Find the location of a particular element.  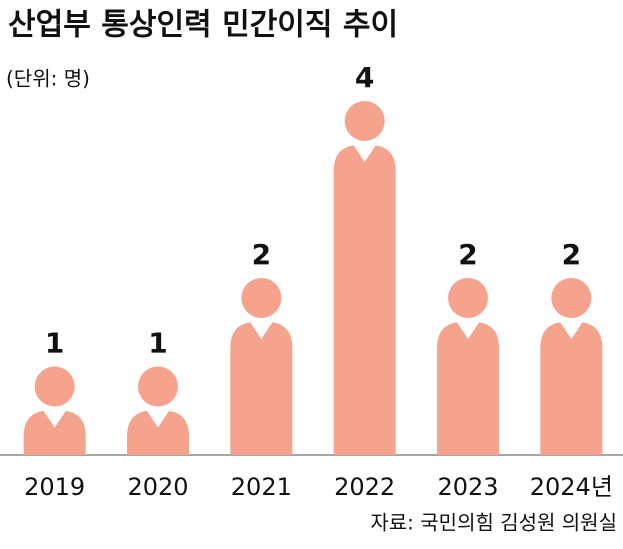

x-tick-label: 2023 is located at coordinates (467, 487).